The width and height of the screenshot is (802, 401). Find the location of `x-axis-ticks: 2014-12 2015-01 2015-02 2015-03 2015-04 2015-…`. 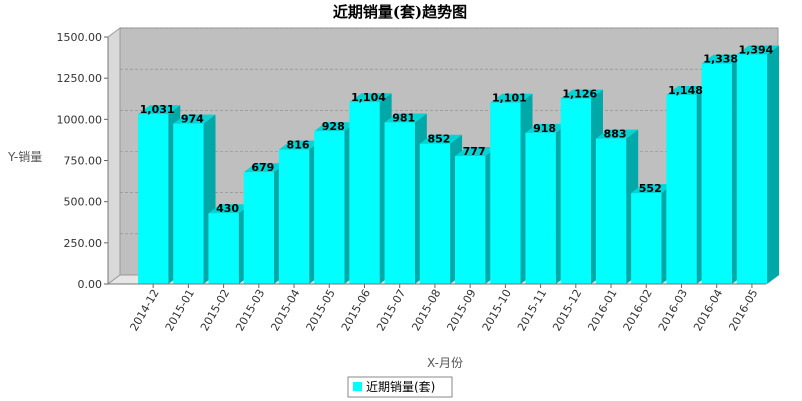

x-axis-ticks: 2014-12 2015-01 2015-02 2015-03 2015-04 2015-… is located at coordinates (437, 308).